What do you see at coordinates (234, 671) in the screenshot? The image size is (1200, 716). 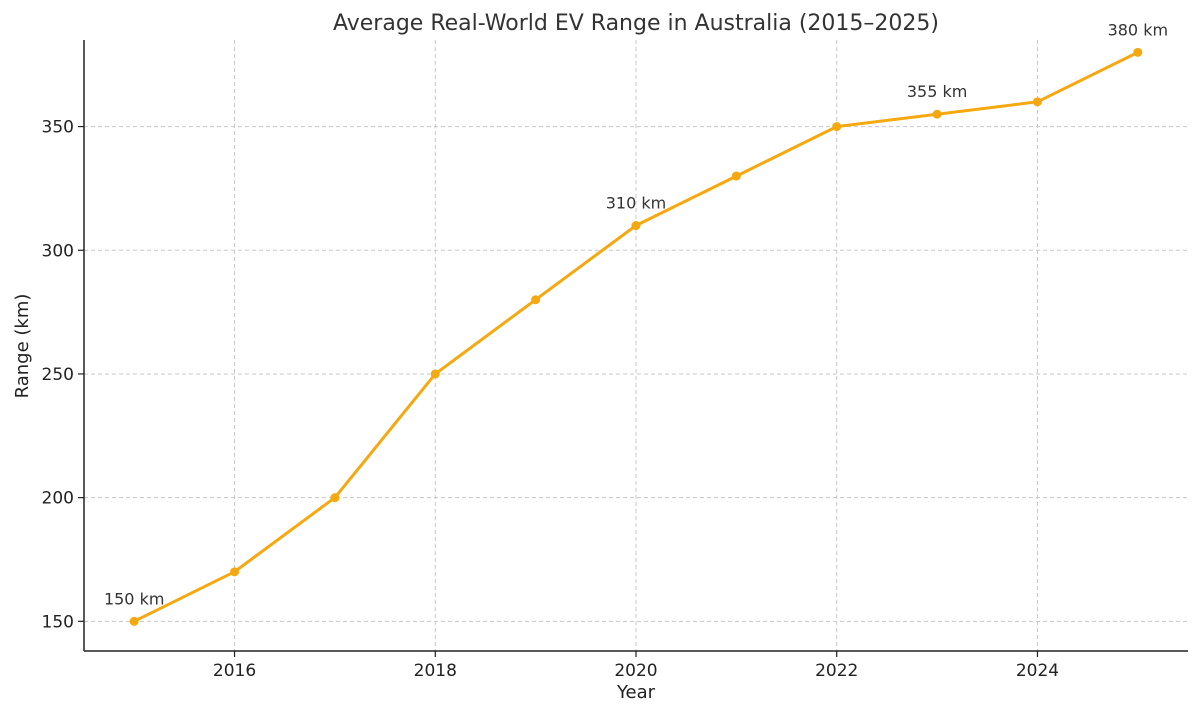 I see `x-tick-label: 2016` at bounding box center [234, 671].